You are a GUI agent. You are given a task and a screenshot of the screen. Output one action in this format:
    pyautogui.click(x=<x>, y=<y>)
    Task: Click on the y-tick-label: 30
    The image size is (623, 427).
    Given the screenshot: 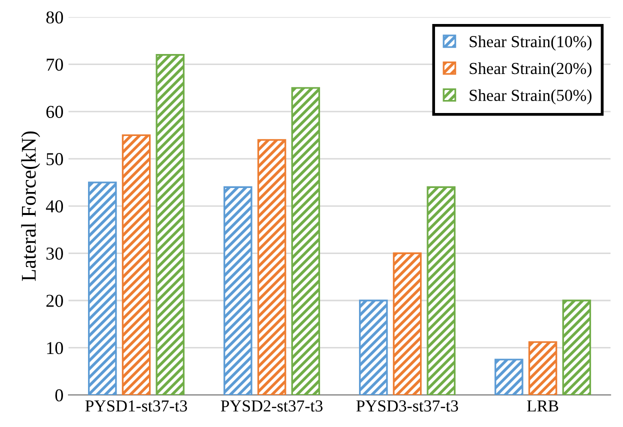 What is the action you would take?
    pyautogui.click(x=54, y=254)
    